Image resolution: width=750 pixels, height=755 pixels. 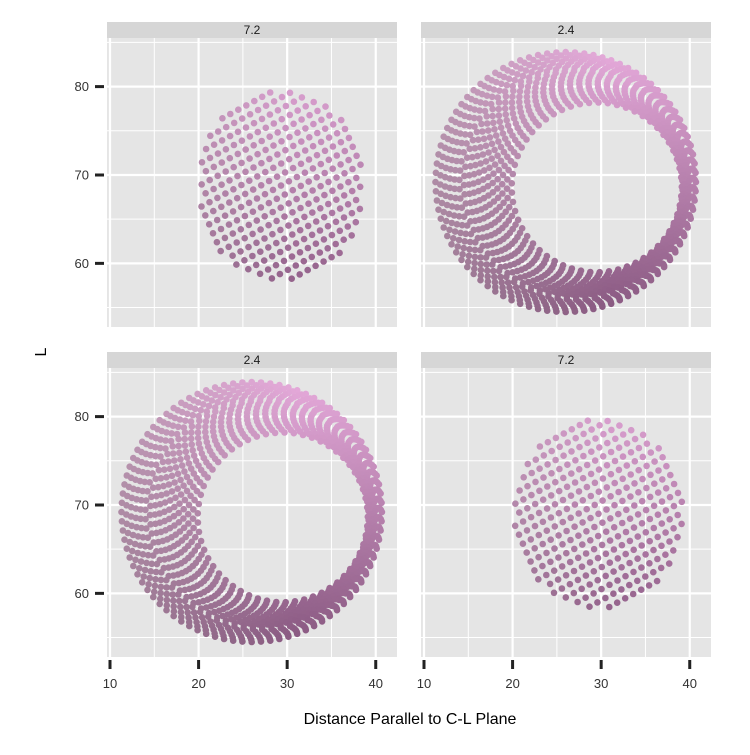 I want to click on x-axis-label: Distance Parallel to C-L Plane, so click(x=410, y=719).